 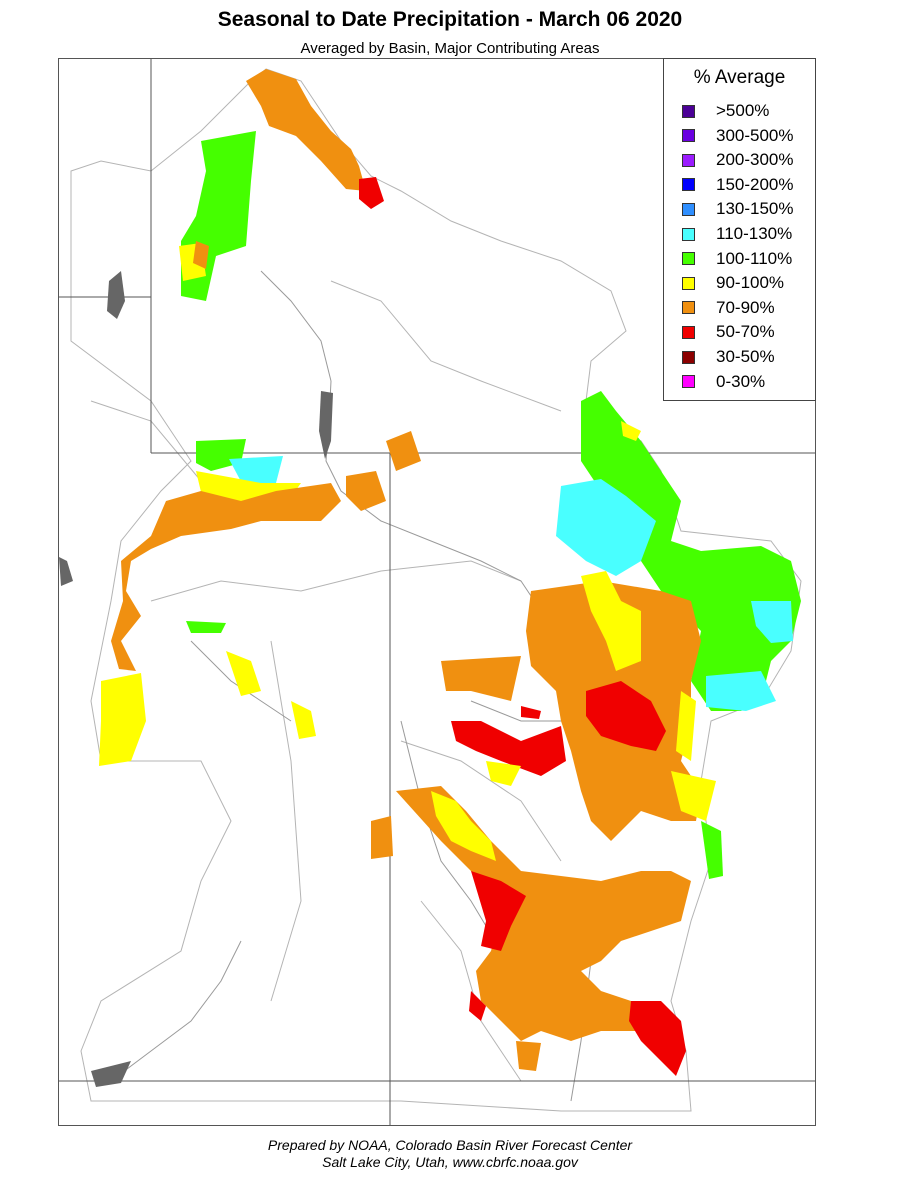 I want to click on legend-item: 90-100%, so click(x=733, y=283).